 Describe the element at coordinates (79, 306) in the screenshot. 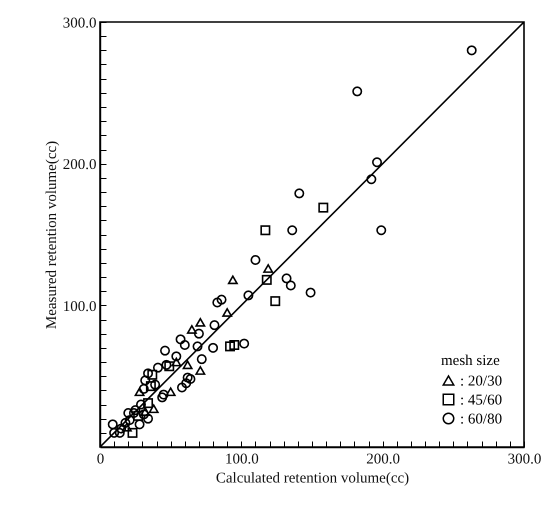

I see `y-tick-label: 100.0` at that location.